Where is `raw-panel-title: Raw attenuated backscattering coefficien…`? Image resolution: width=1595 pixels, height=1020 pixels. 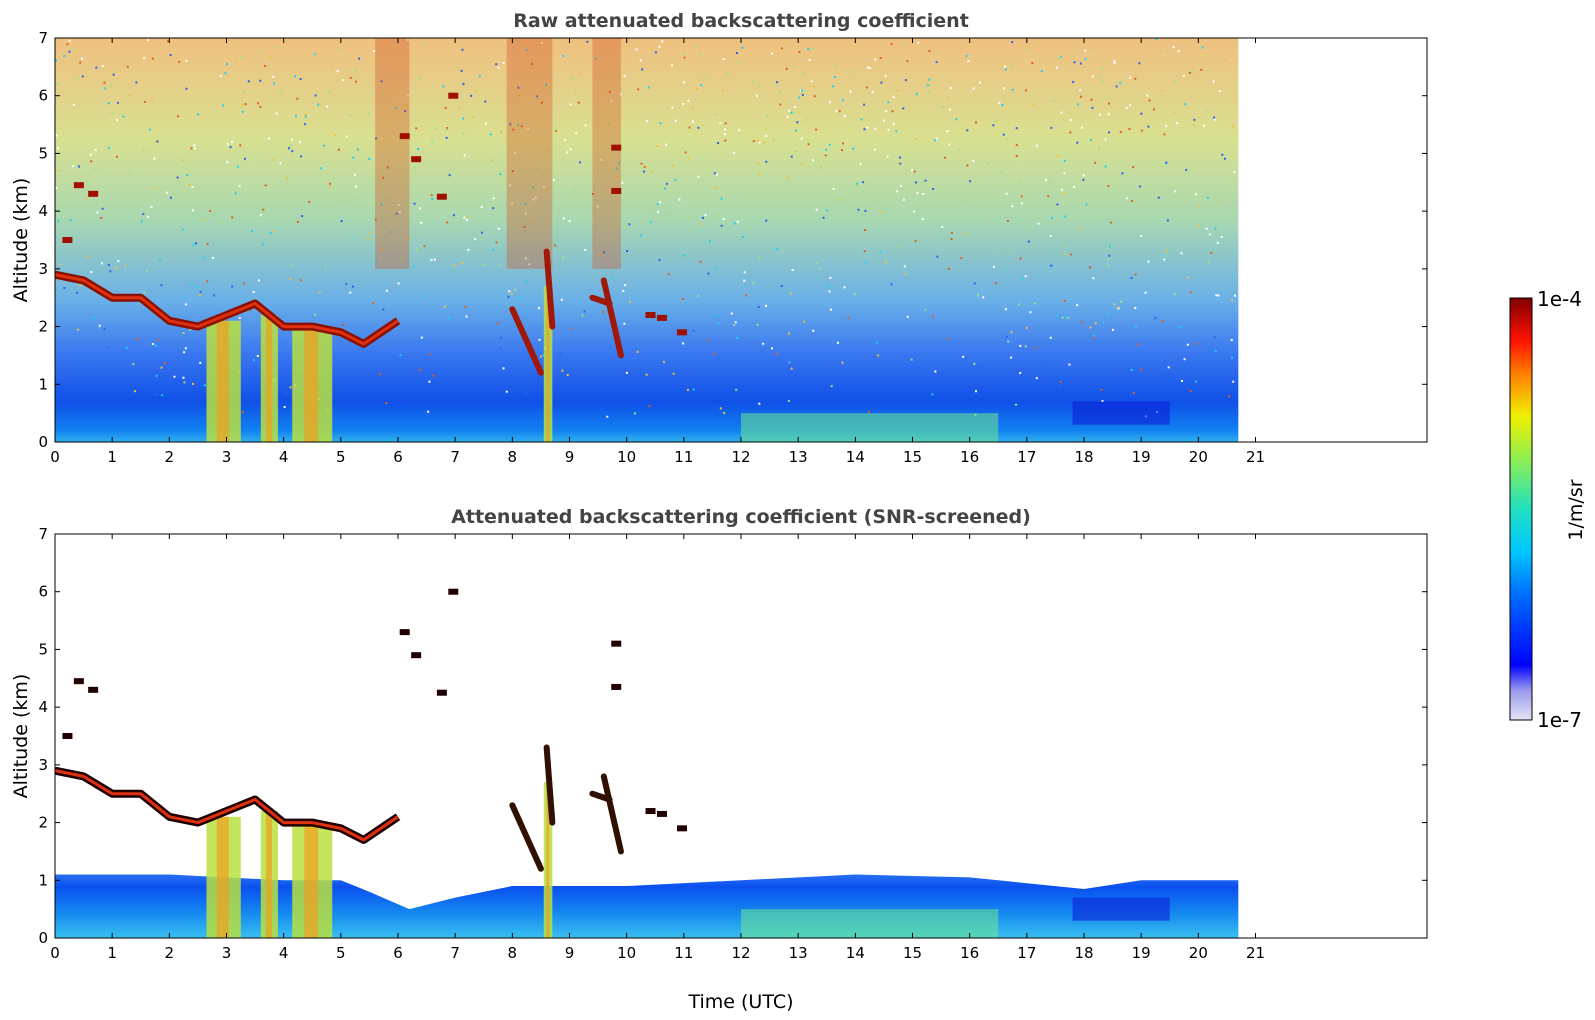 raw-panel-title: Raw attenuated backscattering coefficien… is located at coordinates (741, 21).